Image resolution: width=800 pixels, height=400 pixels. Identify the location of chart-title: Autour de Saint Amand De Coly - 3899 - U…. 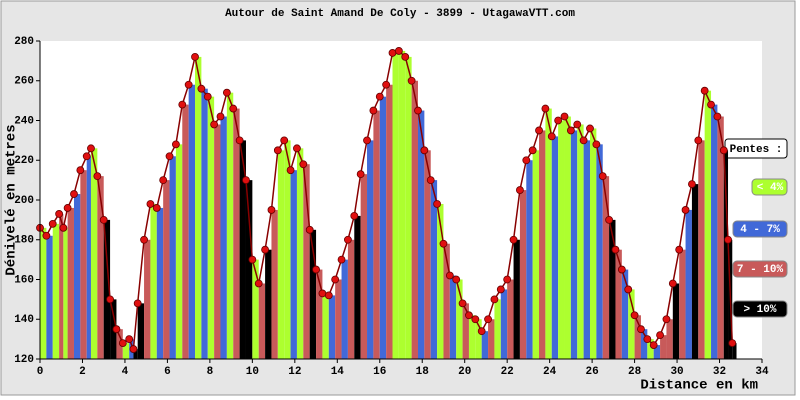
(400, 14).